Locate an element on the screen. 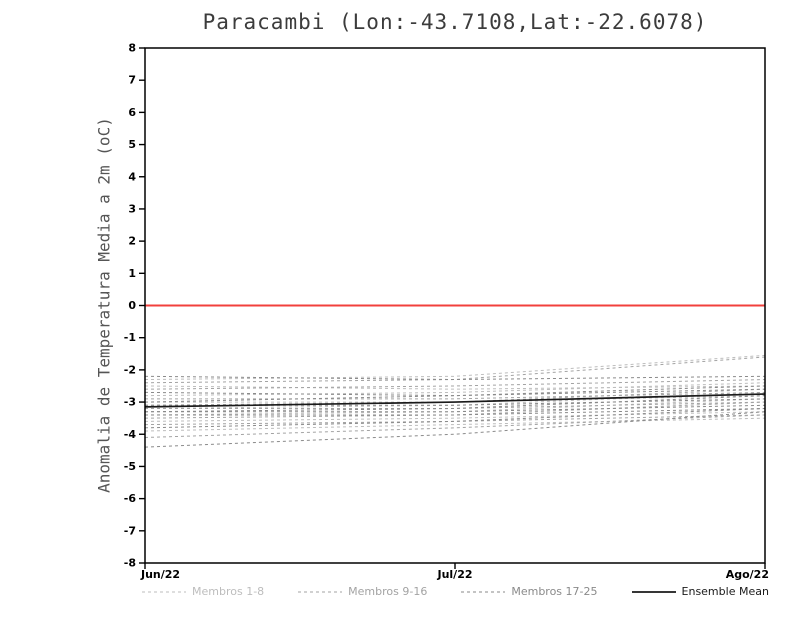 The height and width of the screenshot is (618, 800). y-tick-label: -2 is located at coordinates (130, 369).